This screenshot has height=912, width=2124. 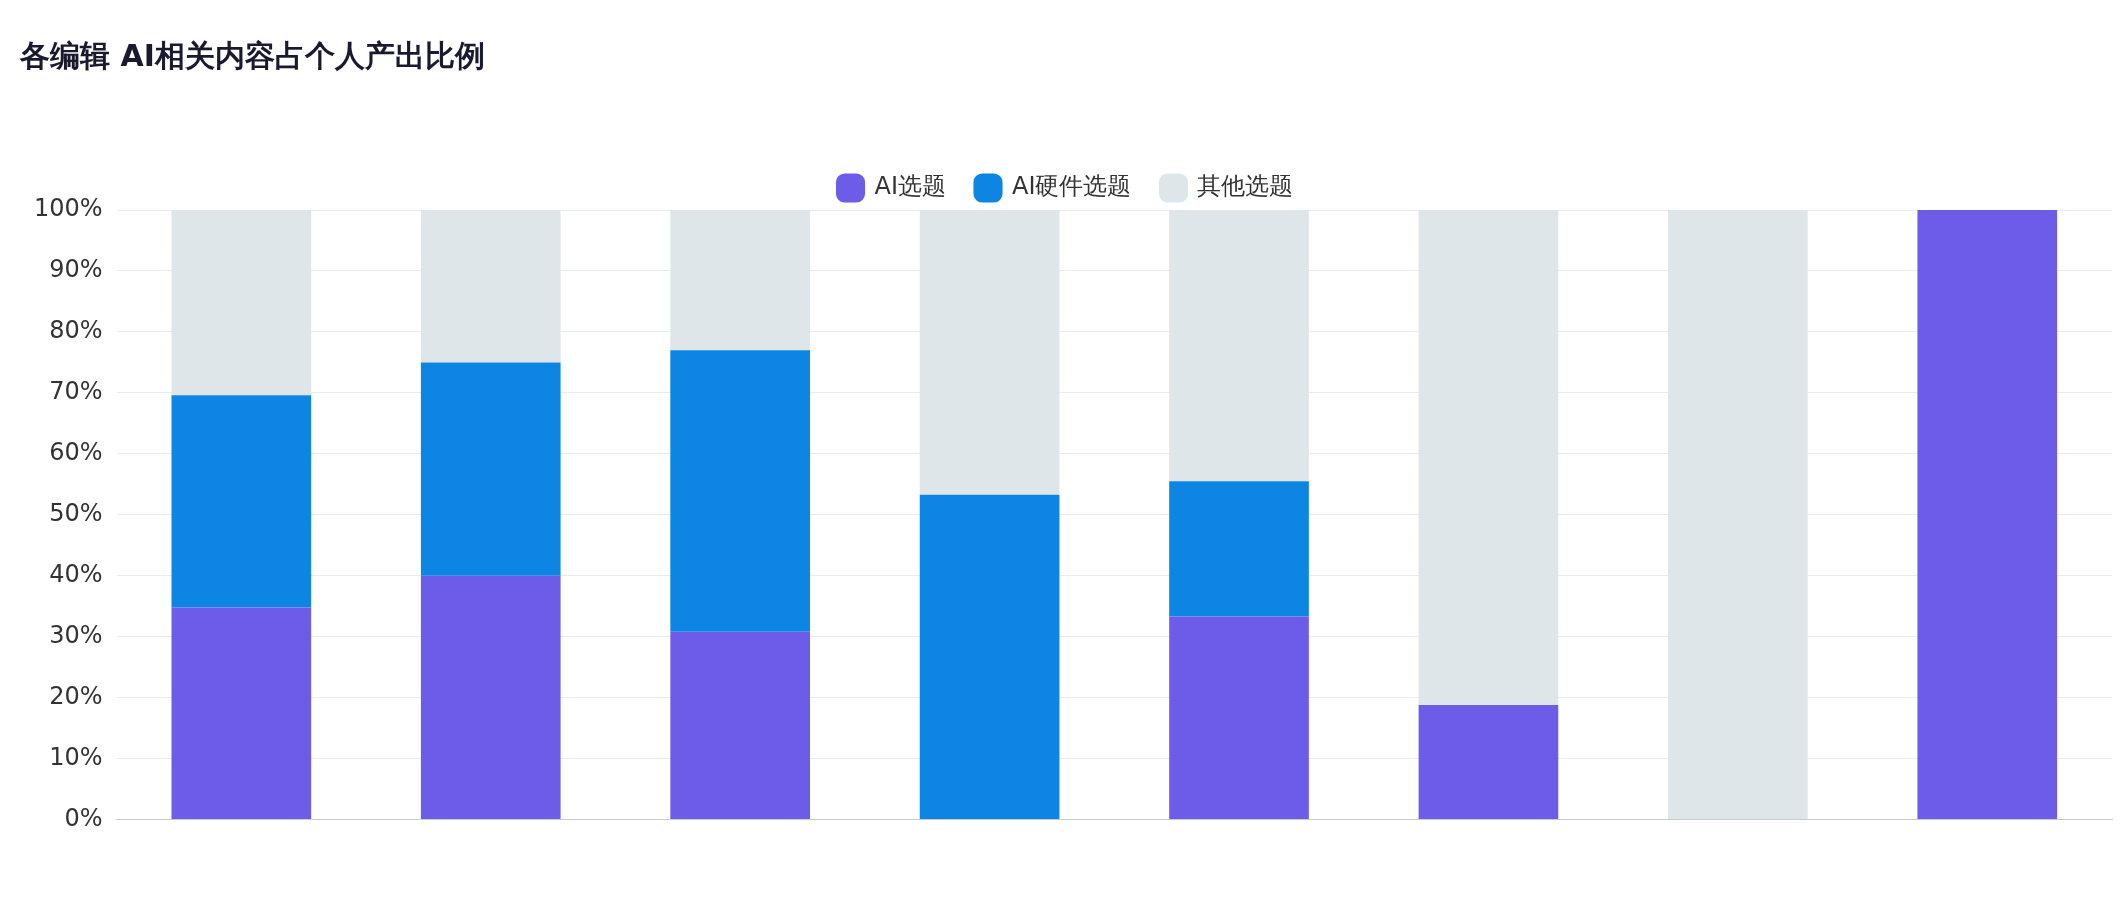 I want to click on y-tick-label: 100%, so click(x=68, y=208).